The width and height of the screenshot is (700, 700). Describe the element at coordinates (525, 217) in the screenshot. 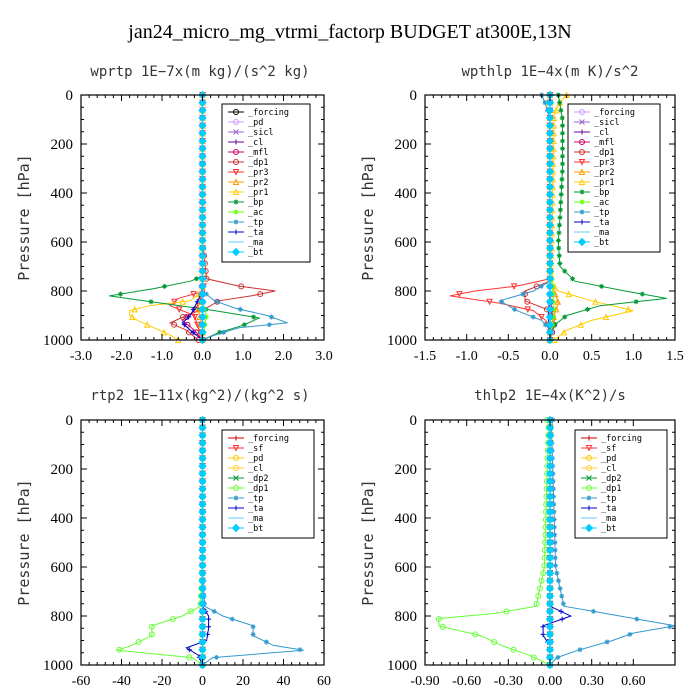

I see `series-tp` at that location.